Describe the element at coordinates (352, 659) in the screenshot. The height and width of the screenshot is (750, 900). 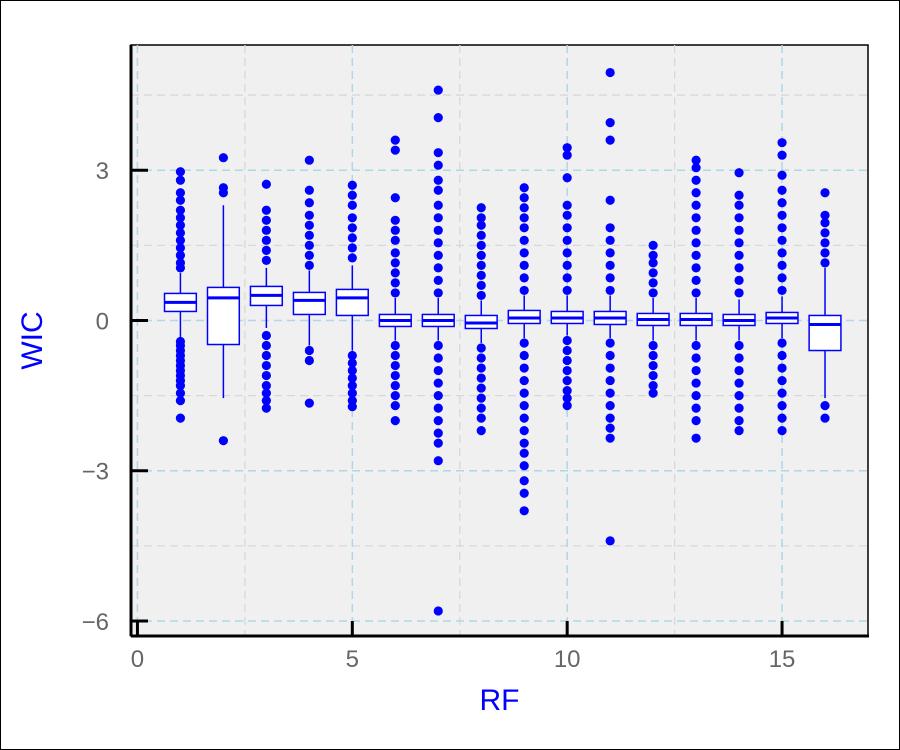
I see `x-tick-label: 5` at that location.